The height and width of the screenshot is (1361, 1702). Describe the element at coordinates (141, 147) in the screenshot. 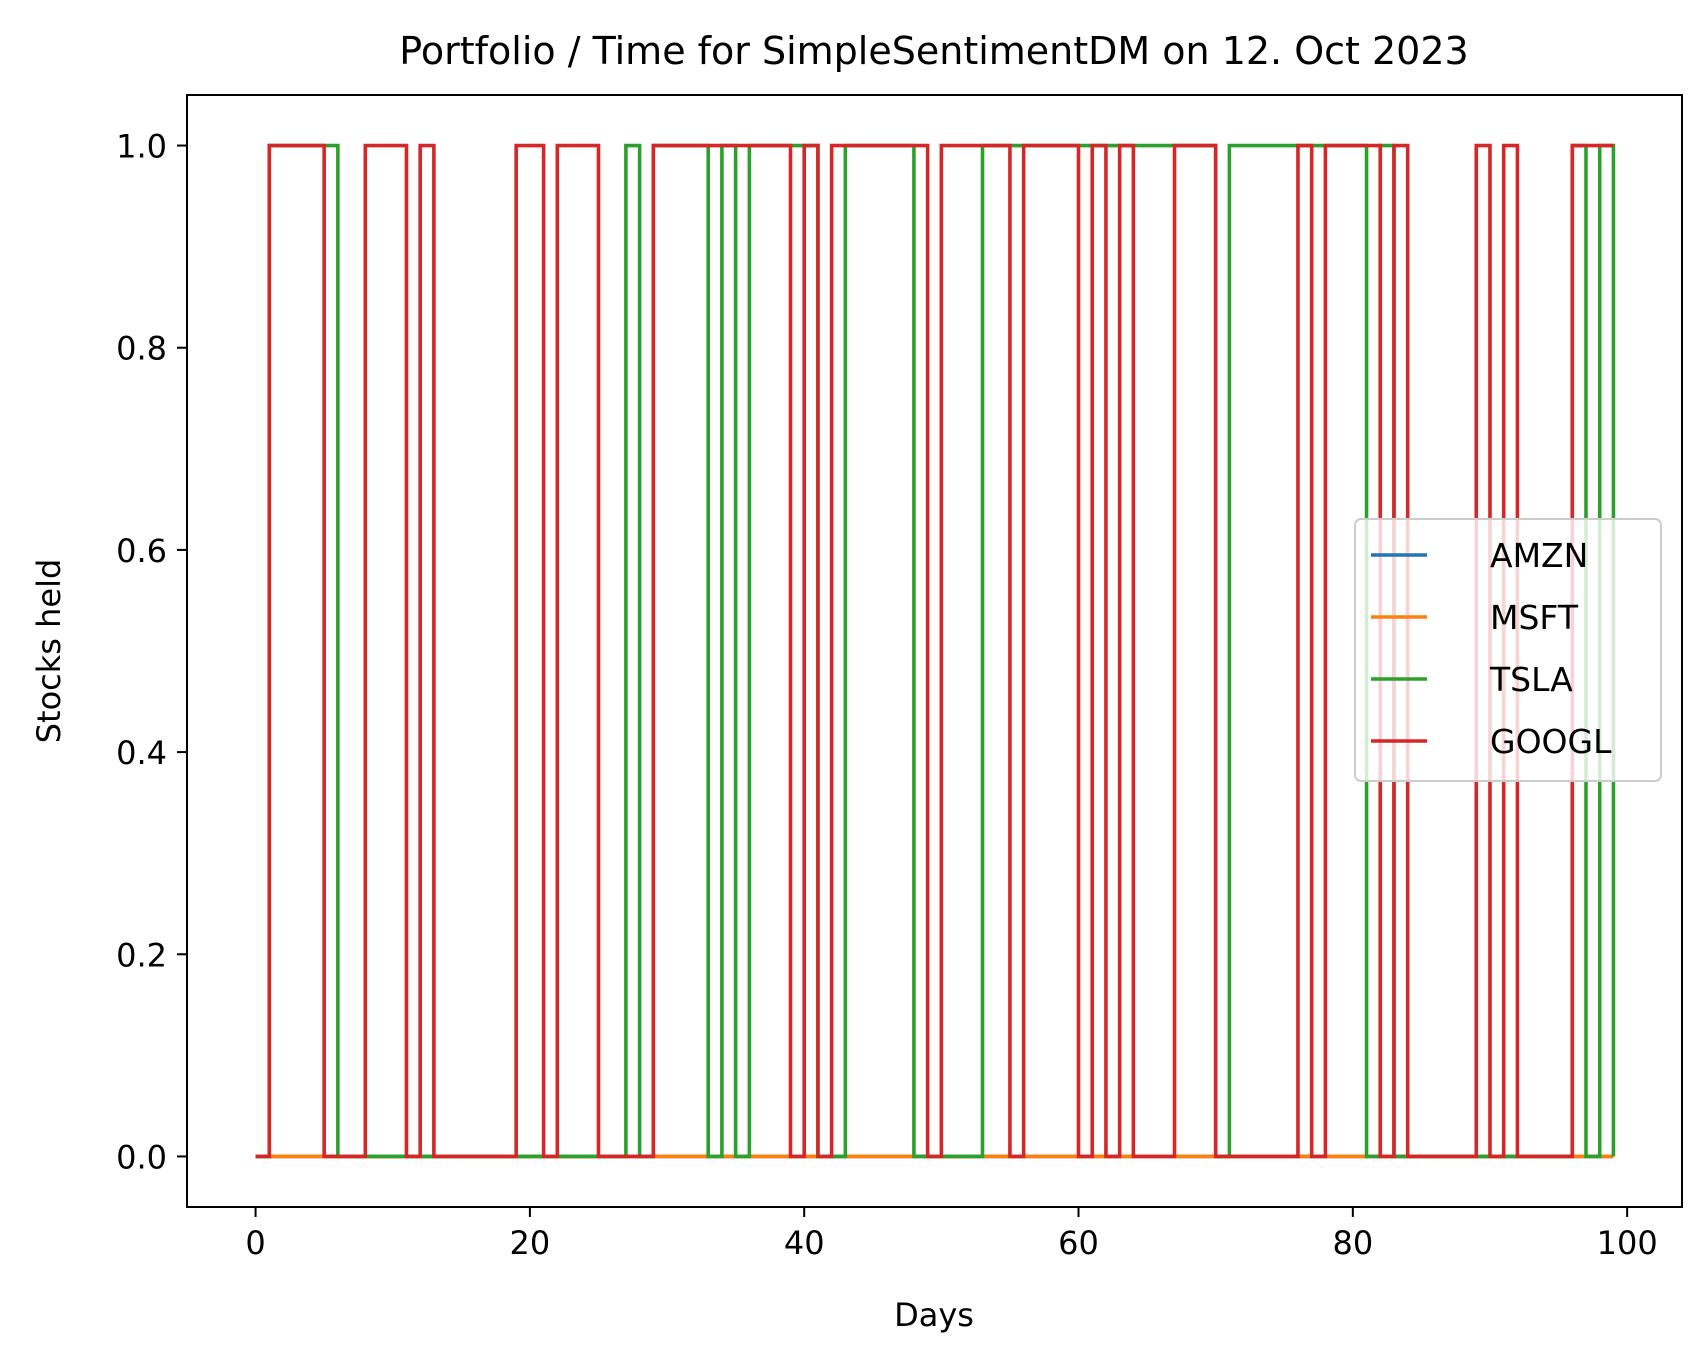

I see `y-tick-label: 1.0` at that location.